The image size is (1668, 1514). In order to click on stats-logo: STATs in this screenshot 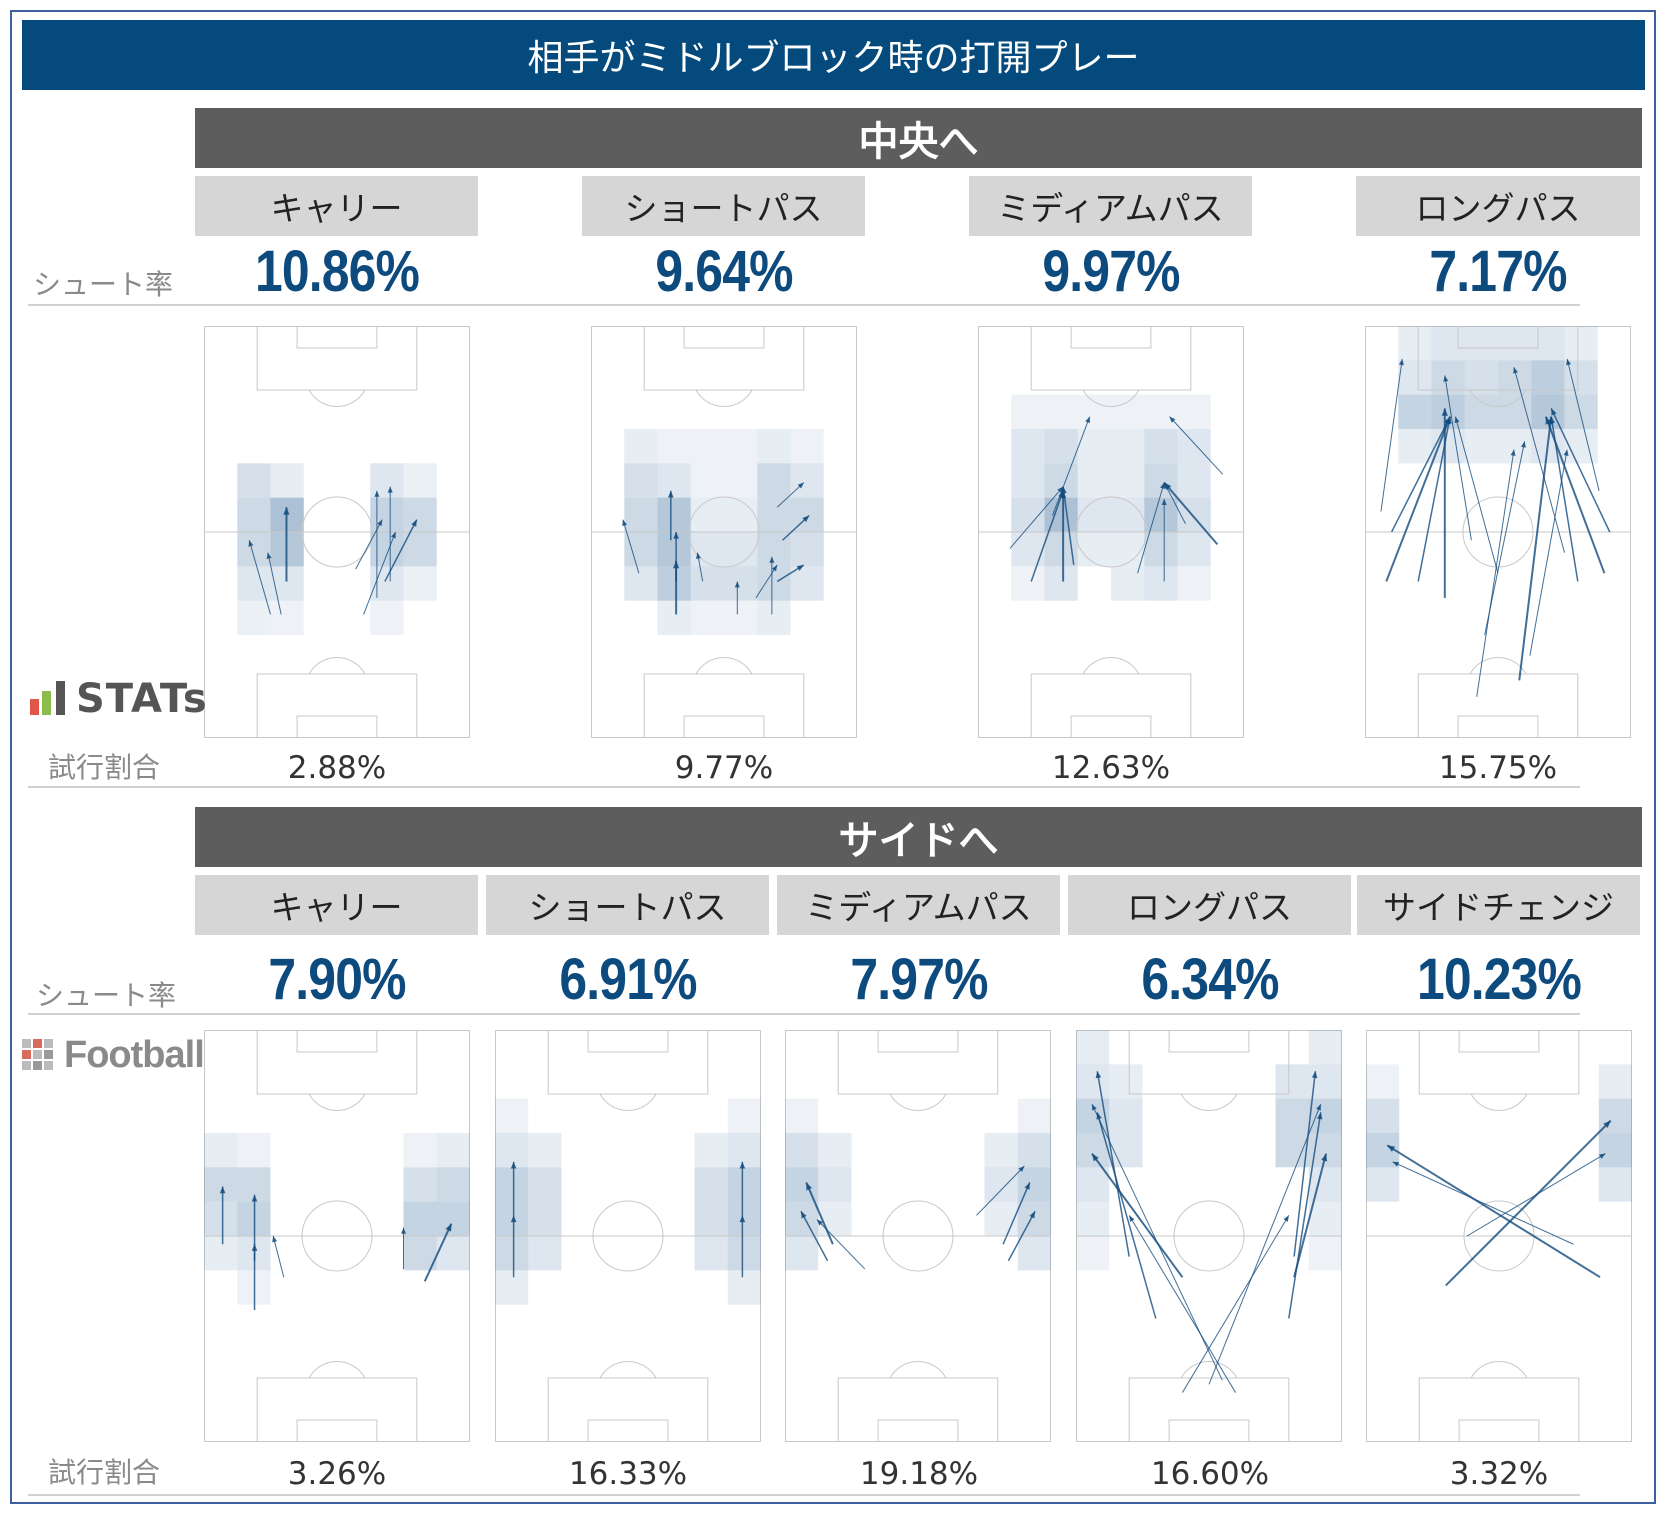, I will do `click(119, 699)`.